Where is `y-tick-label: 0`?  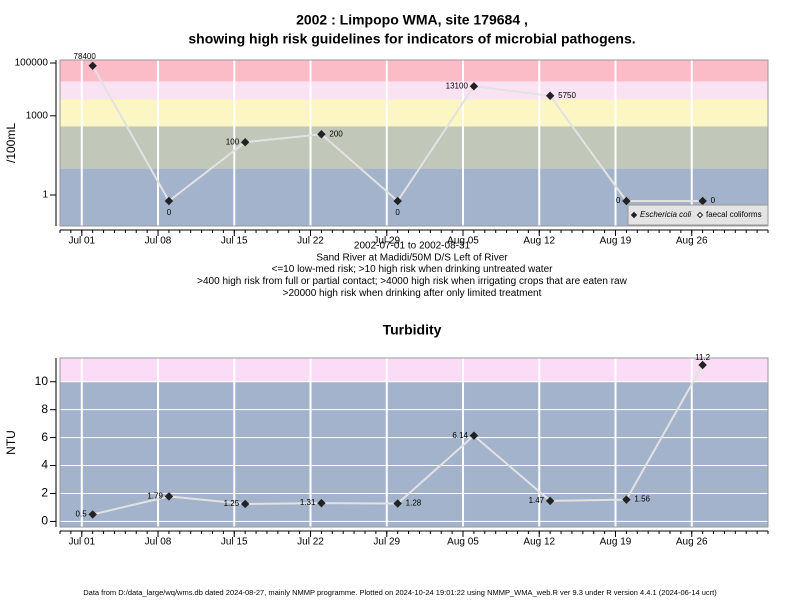 y-tick-label: 0 is located at coordinates (44, 521).